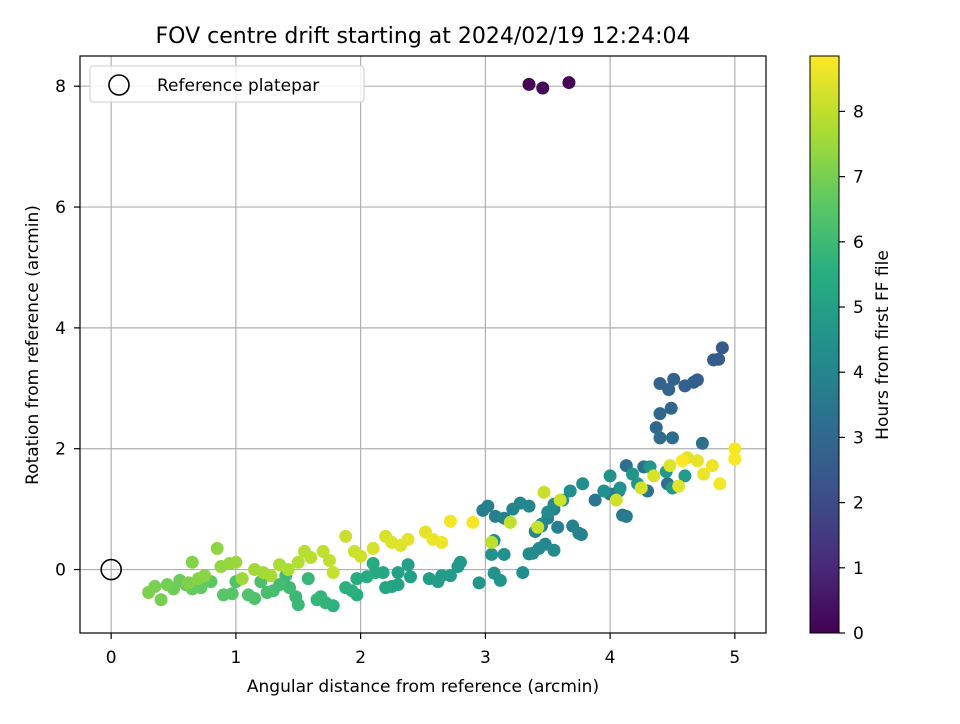  I want to click on legend: Reference platepar, so click(227, 84).